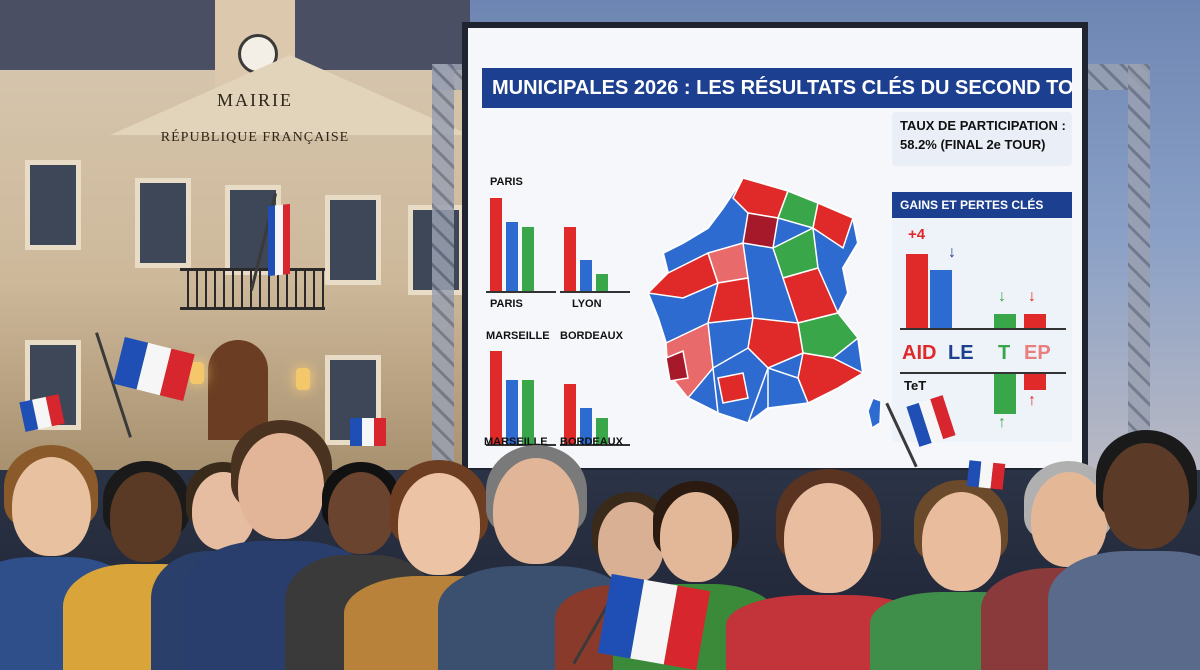  What do you see at coordinates (941, 299) in the screenshot?
I see `gain-bar-blue` at bounding box center [941, 299].